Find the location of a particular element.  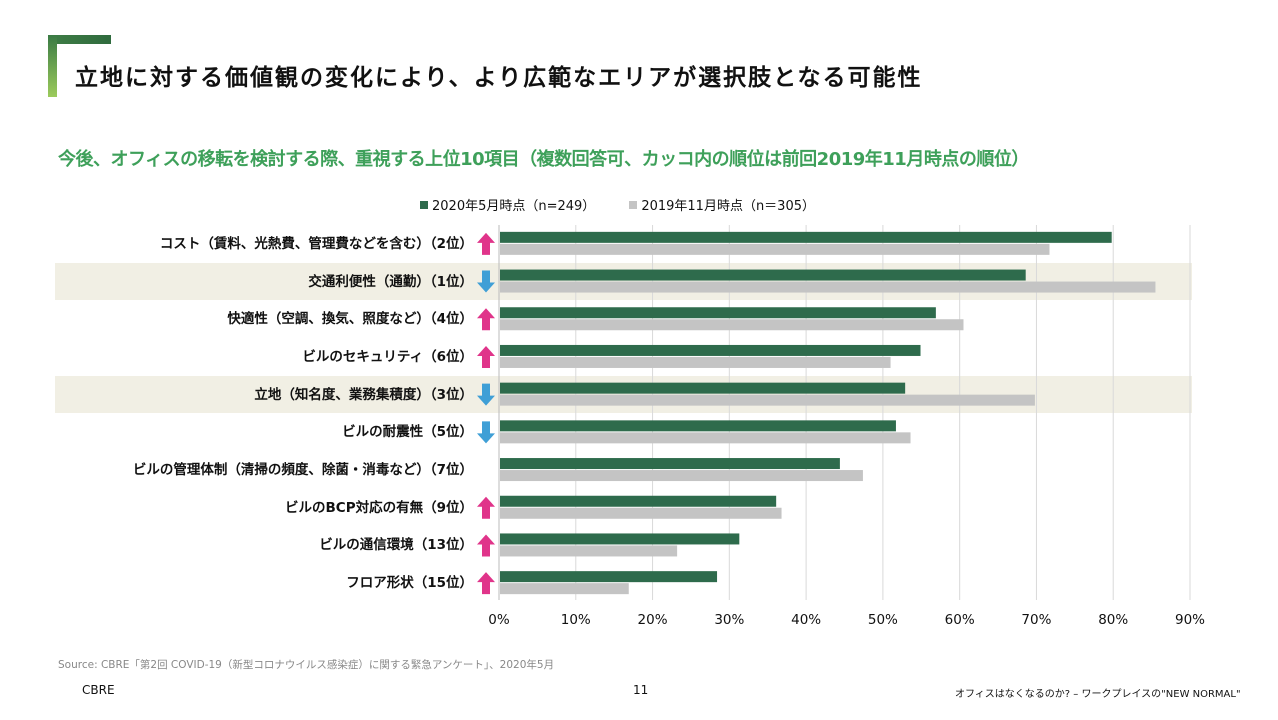

category-label: ビルのセキュリティ（6位） is located at coordinates (387, 356).